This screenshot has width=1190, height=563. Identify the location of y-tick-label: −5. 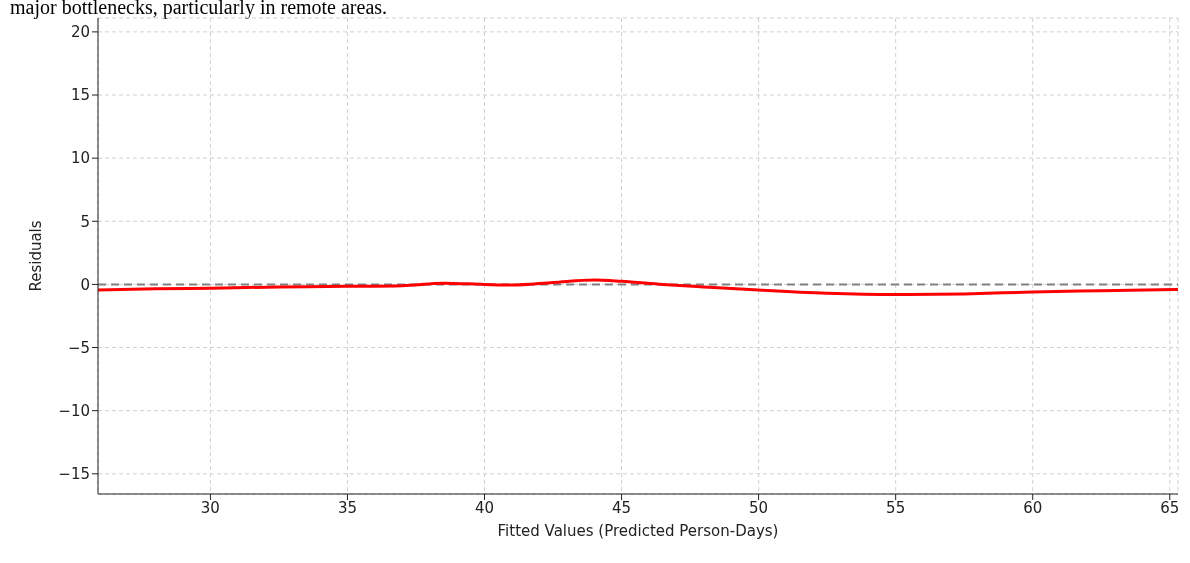
(78, 347).